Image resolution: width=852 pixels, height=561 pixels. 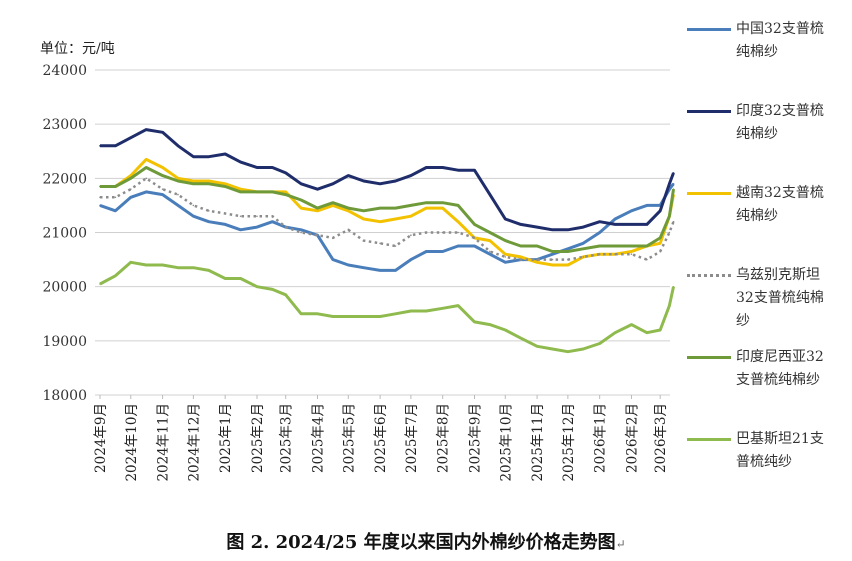 I want to click on y-axis-unit-label: 单位：元/吨, so click(x=77, y=49).